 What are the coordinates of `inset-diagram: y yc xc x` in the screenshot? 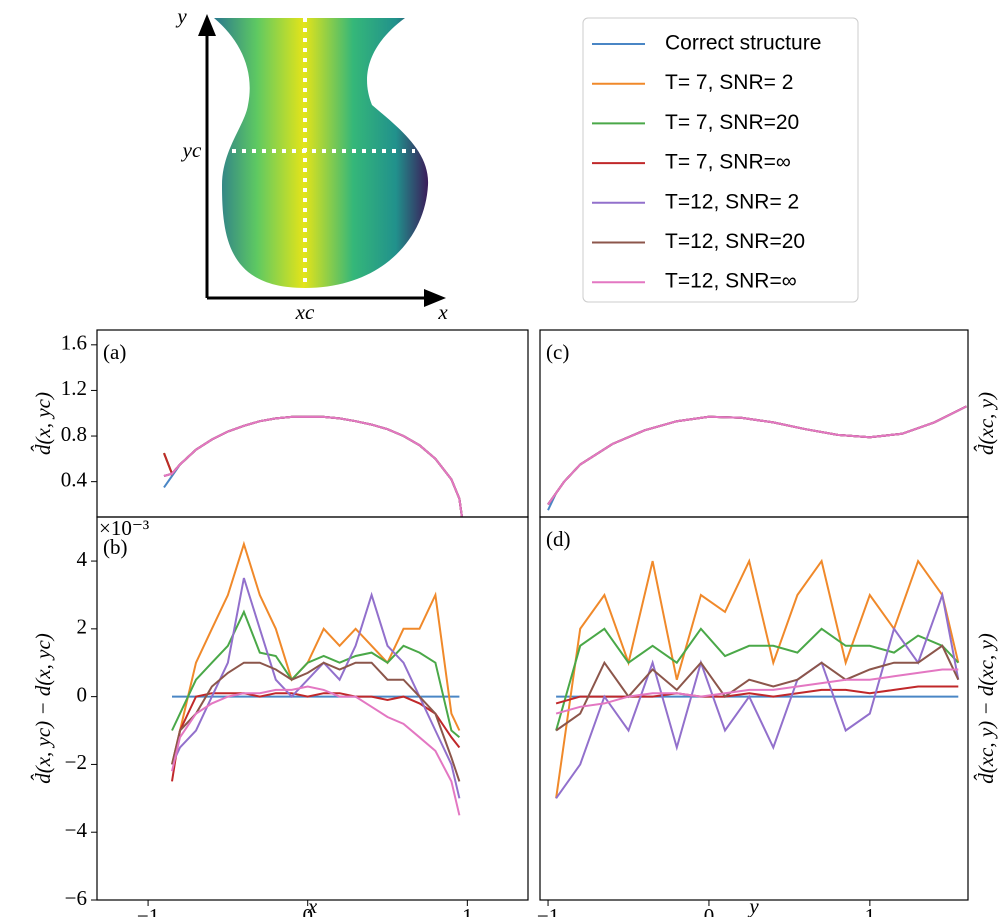 It's located at (311, 164).